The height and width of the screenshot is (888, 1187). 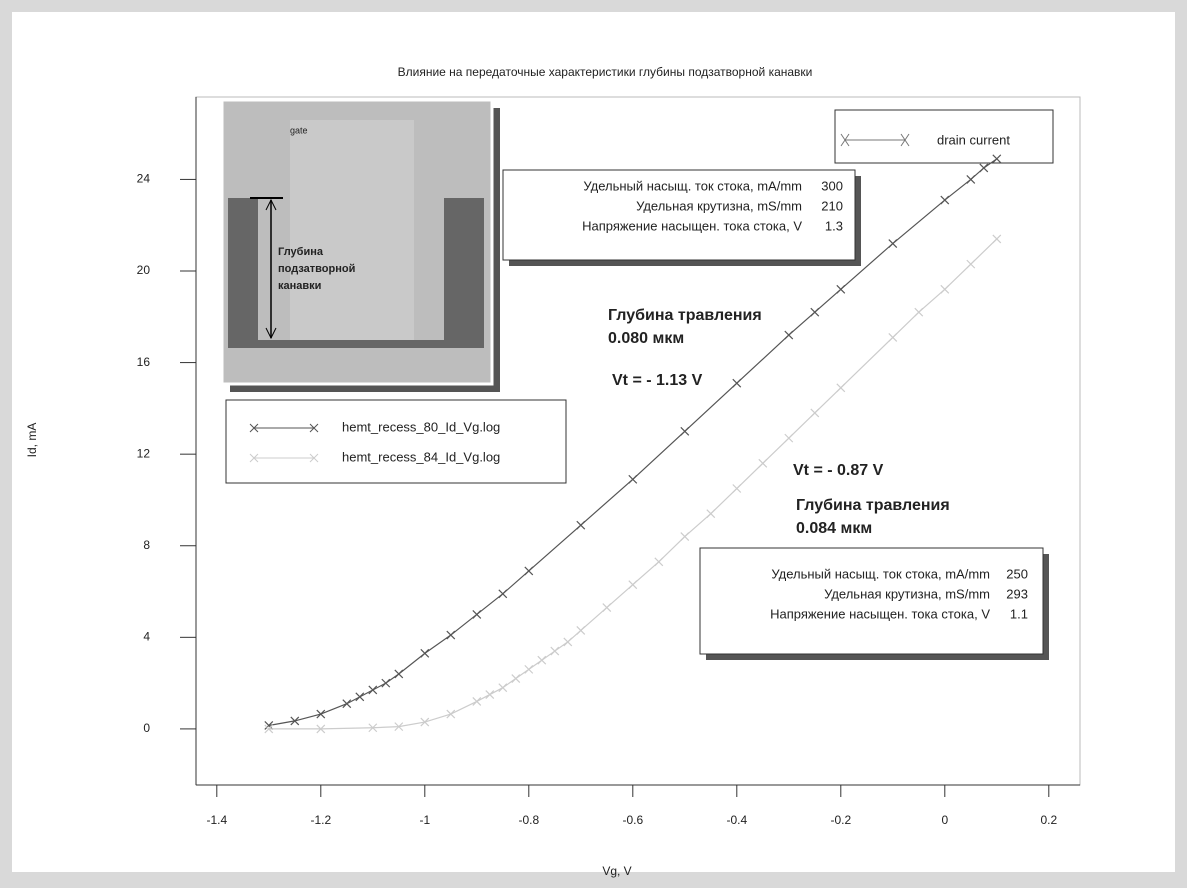 I want to click on x-axis-label: Vg, V, so click(x=616, y=871).